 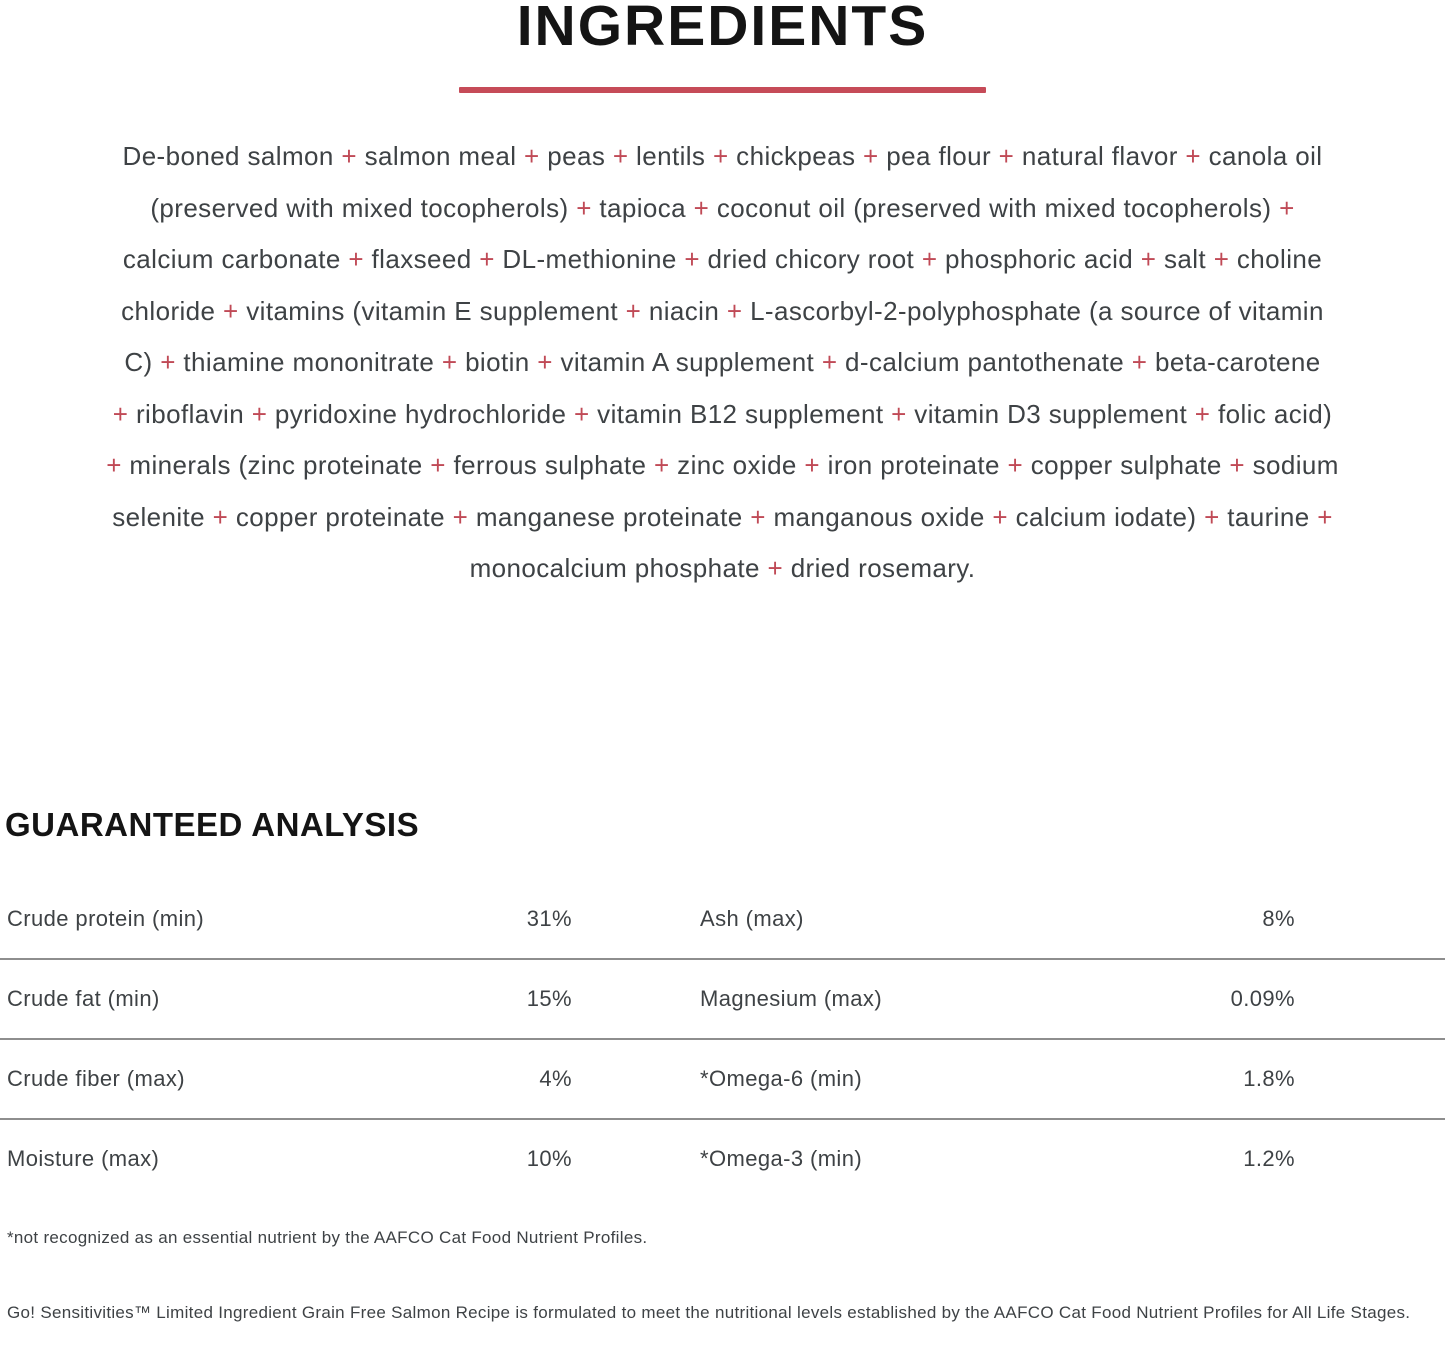 What do you see at coordinates (555, 1078) in the screenshot?
I see `nutrient-value: 4%` at bounding box center [555, 1078].